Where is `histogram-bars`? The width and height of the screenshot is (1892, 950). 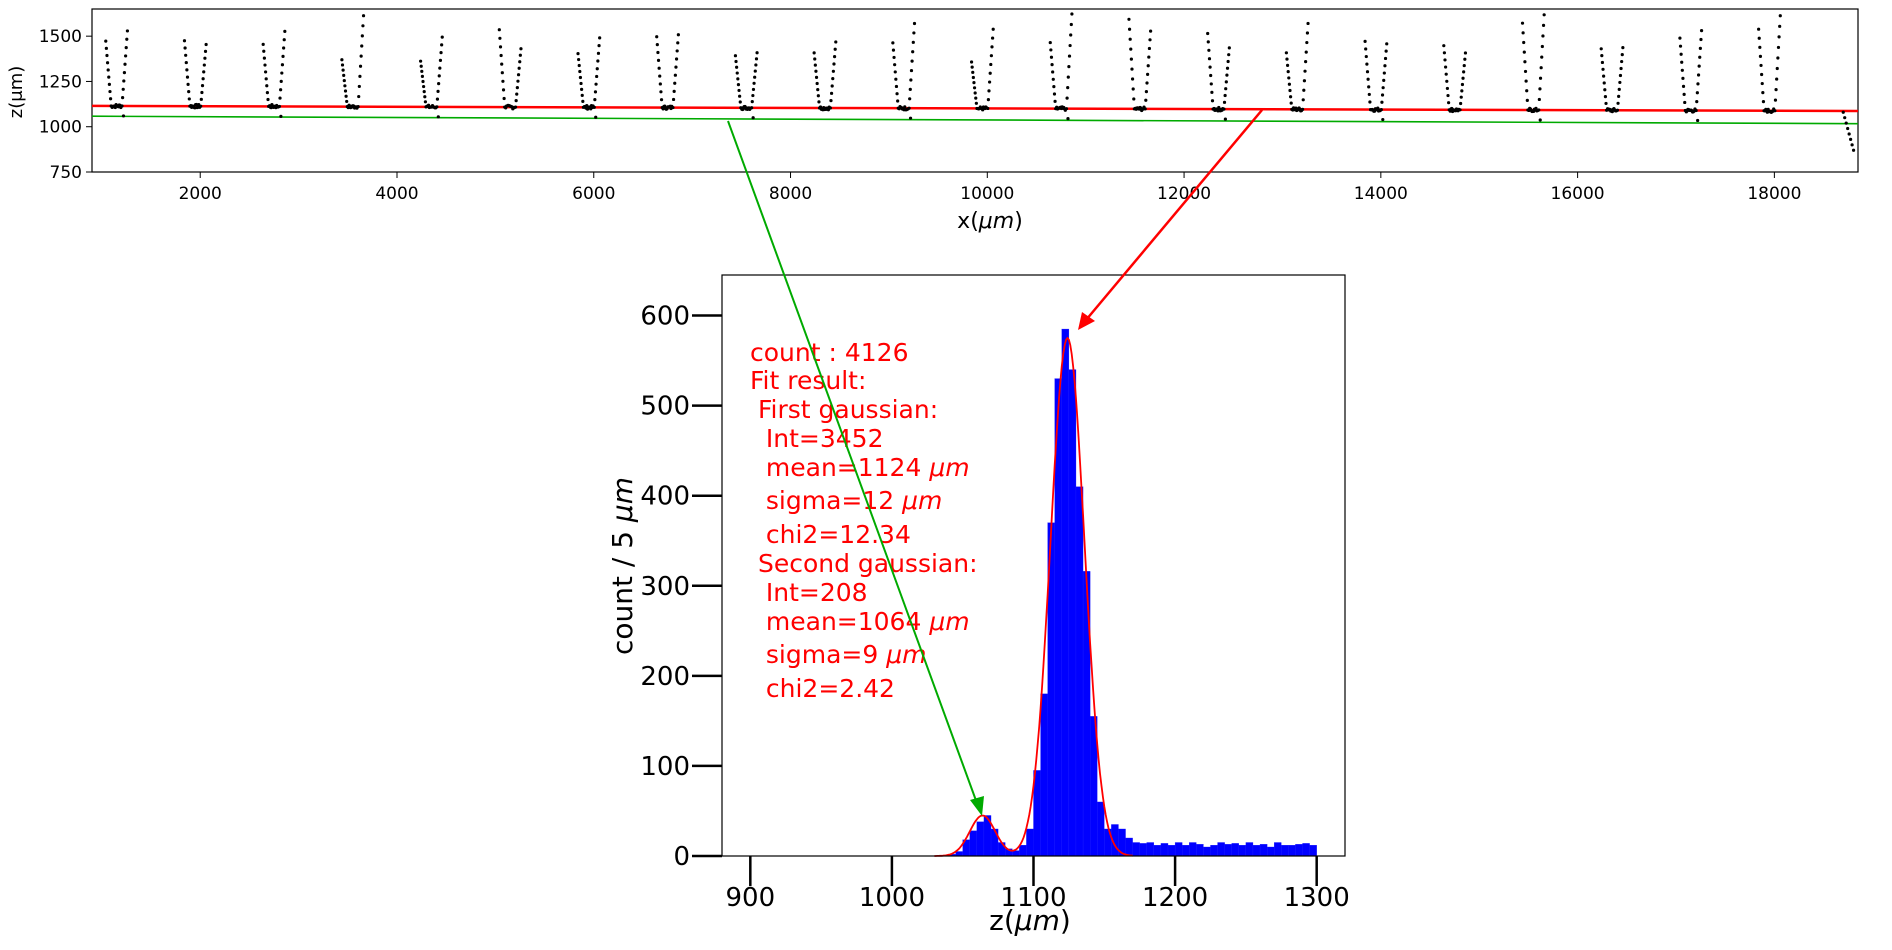
histogram-bars is located at coordinates (1132, 592).